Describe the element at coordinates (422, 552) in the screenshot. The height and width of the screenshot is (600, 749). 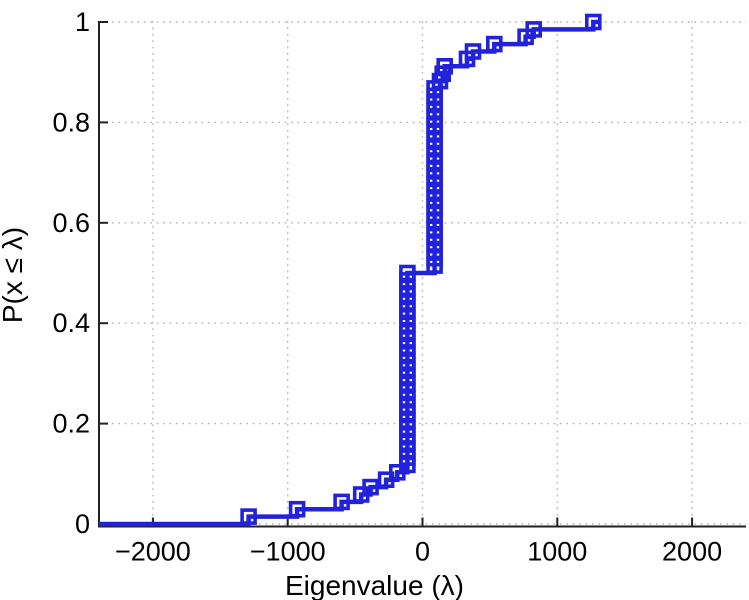
I see `x-tick-label: 0` at that location.